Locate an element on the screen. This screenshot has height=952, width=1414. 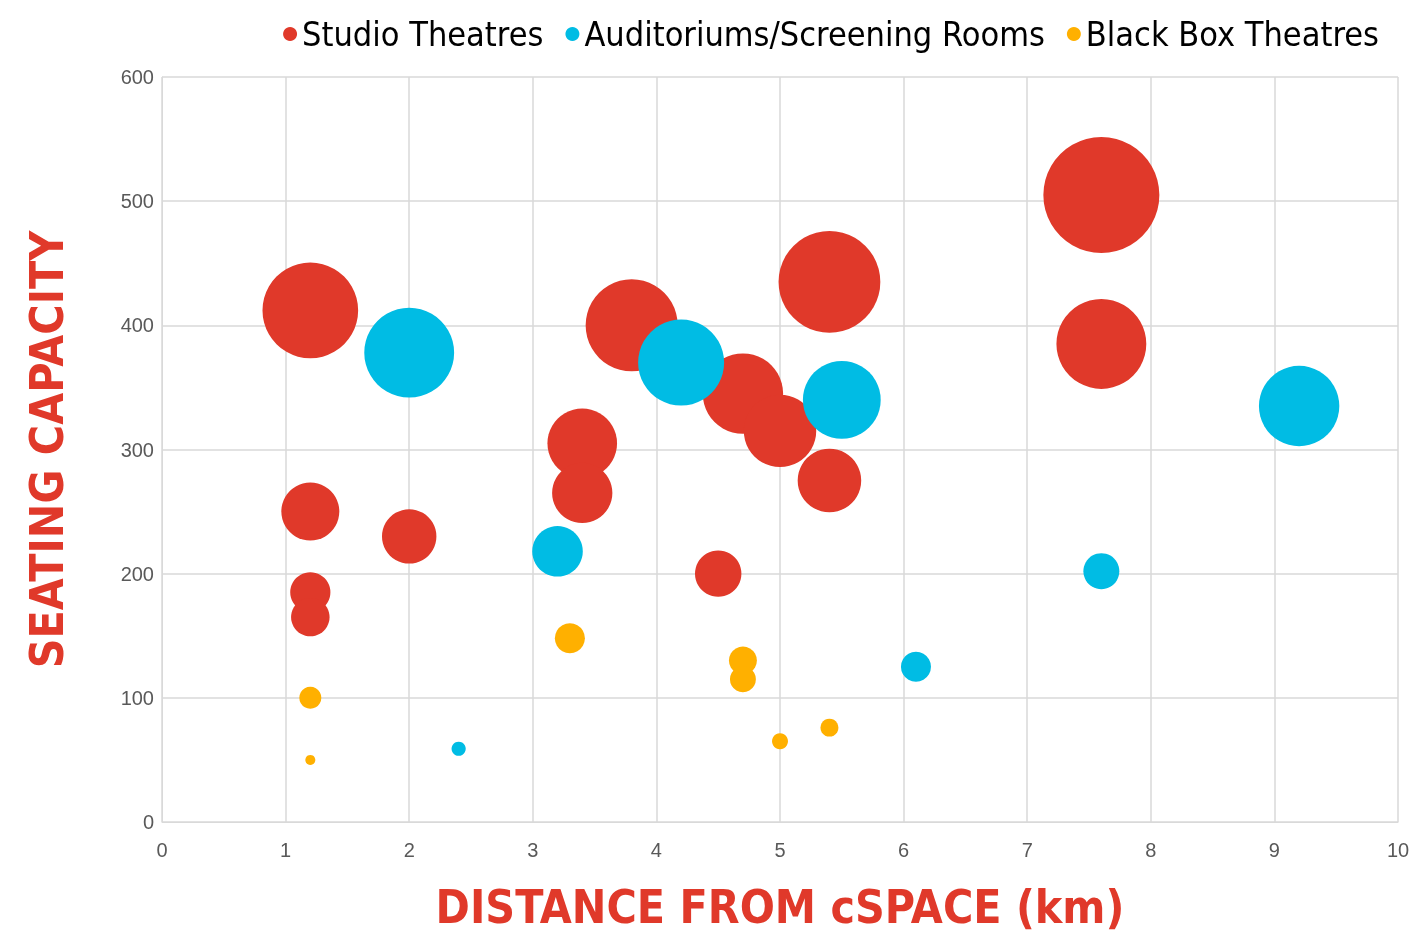
y-tick-label: 400 is located at coordinates (137, 325).